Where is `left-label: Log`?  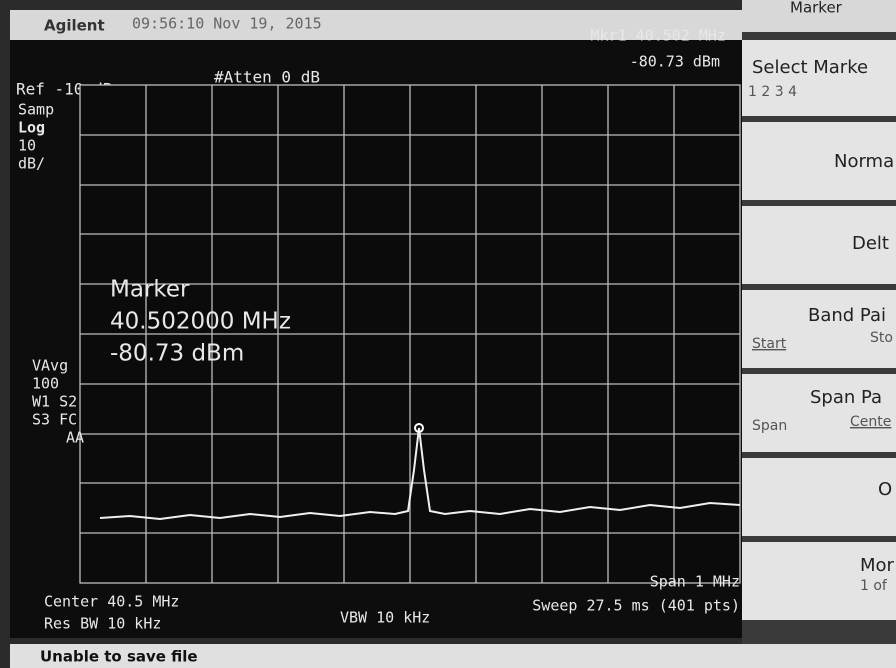 left-label: Log is located at coordinates (31, 128).